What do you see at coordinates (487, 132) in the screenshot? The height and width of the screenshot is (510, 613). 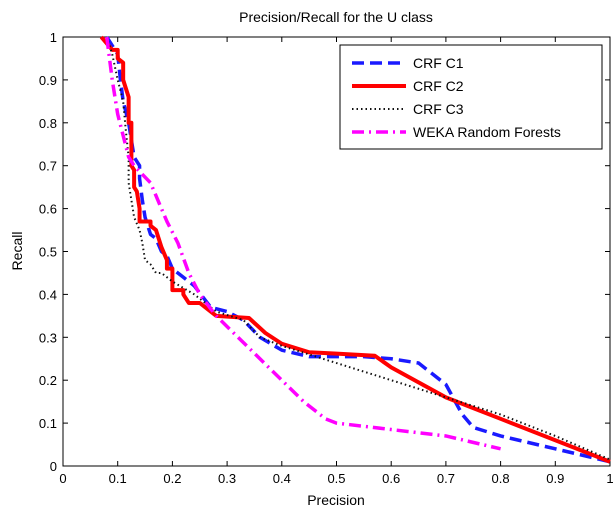 I see `legend-label-weka-random-forests: WEKA Random Forests` at bounding box center [487, 132].